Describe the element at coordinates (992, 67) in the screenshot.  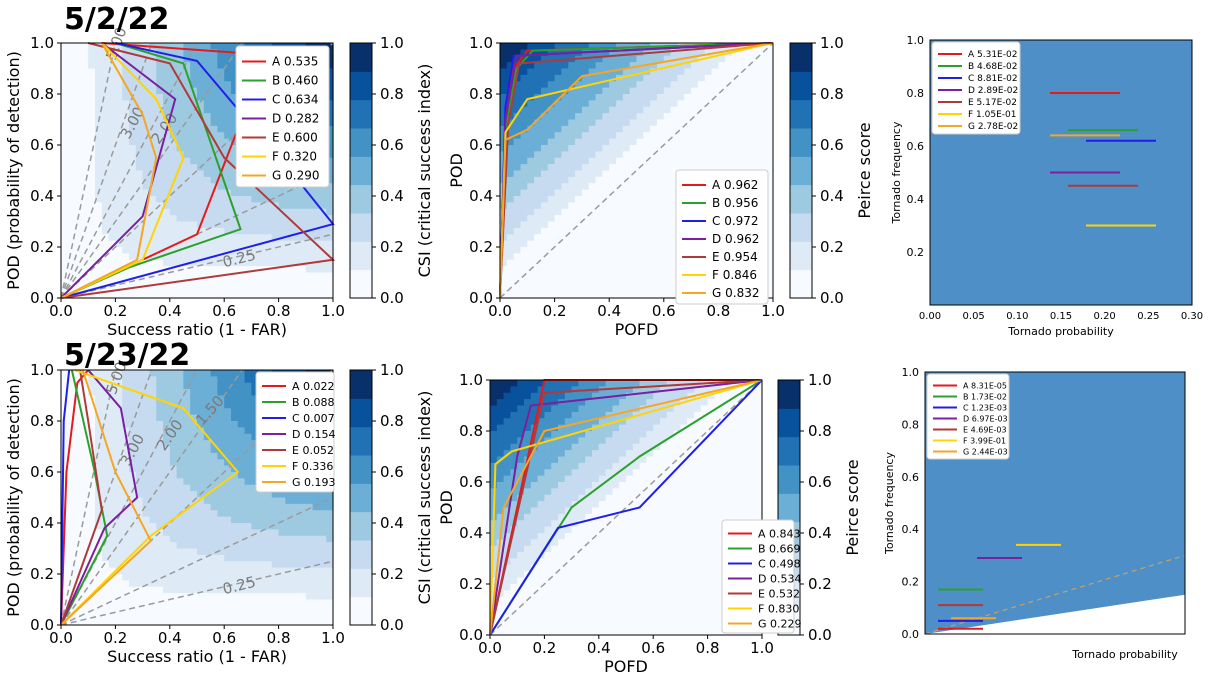
I see `legend-label-B: B 4.68E-02` at that location.